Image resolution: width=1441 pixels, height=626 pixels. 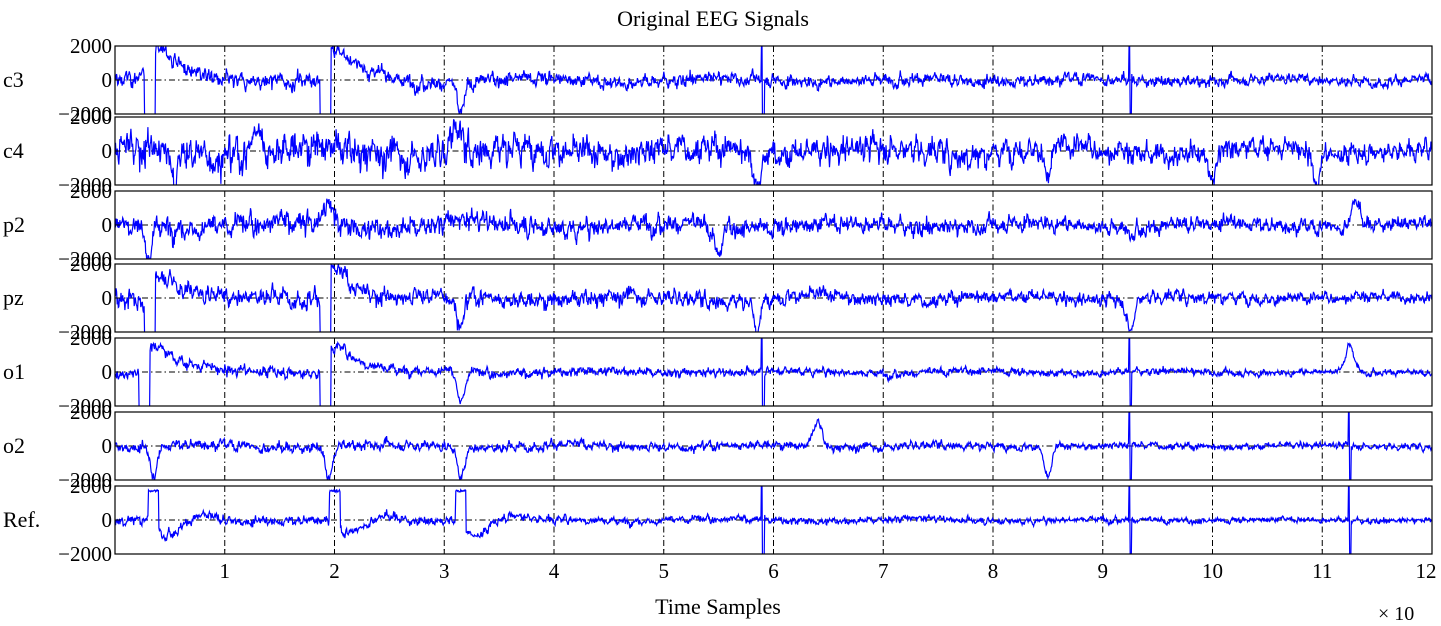 I want to click on chart-title: Original EEG Signals, so click(x=713, y=18).